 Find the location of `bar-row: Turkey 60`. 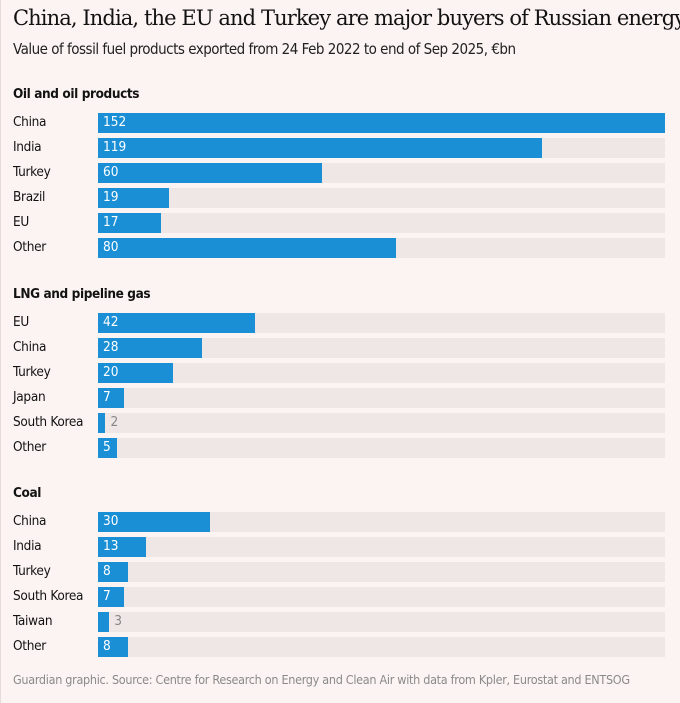

bar-row: Turkey 60 is located at coordinates (340, 173).